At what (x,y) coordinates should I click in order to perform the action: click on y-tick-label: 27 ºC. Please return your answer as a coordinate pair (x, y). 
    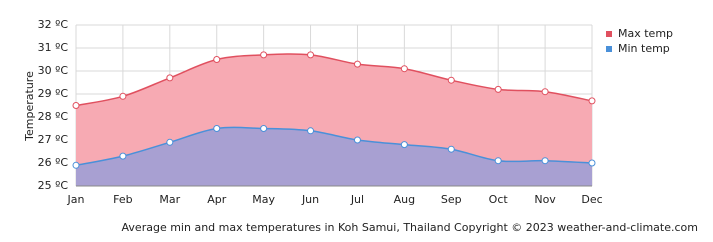
    Looking at the image, I should click on (53, 139).